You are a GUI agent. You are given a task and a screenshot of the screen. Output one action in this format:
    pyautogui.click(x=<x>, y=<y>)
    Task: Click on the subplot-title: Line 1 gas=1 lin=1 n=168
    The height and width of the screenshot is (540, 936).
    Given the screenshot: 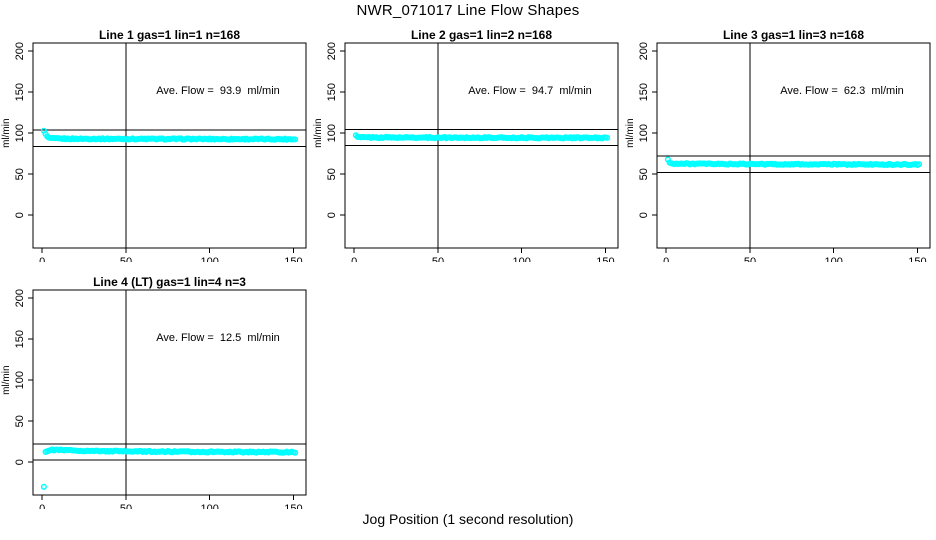 What is the action you would take?
    pyautogui.click(x=169, y=35)
    